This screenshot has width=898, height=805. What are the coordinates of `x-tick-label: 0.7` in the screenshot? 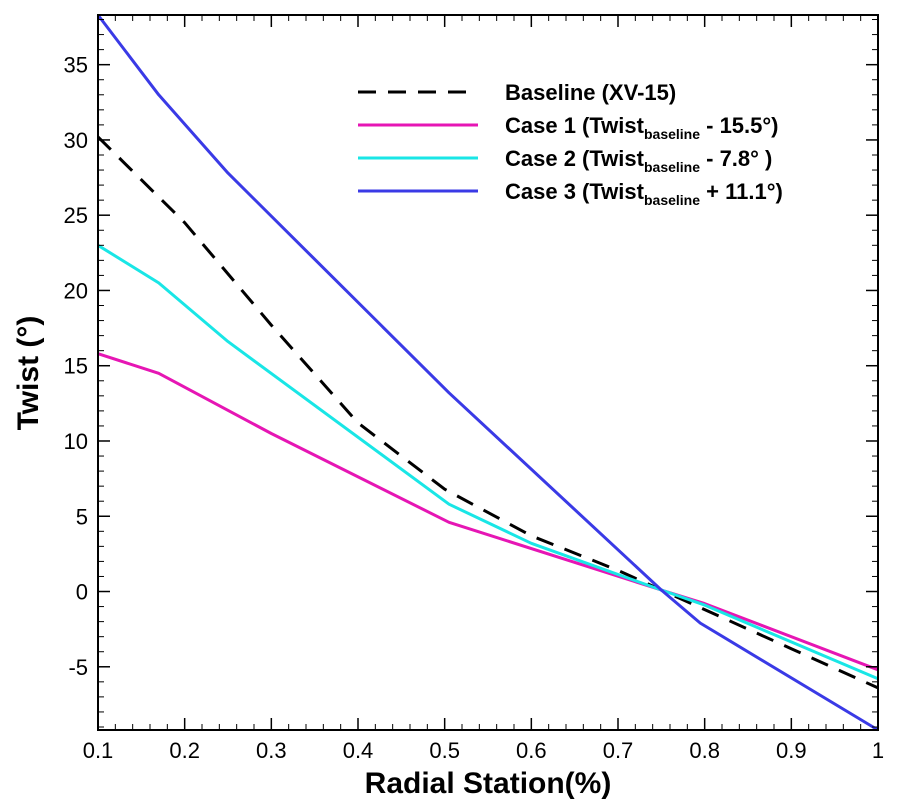 It's located at (618, 750).